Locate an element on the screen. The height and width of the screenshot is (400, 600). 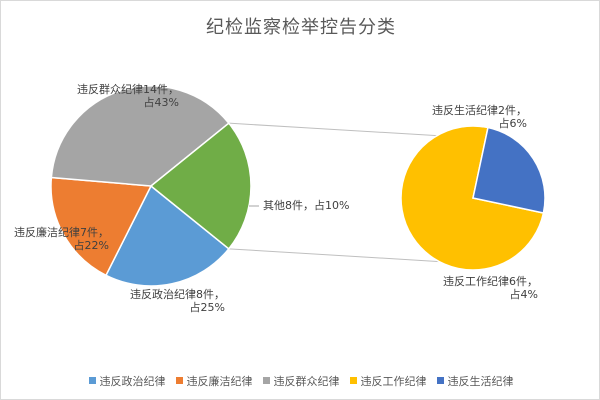
legend: 违反政治纪律 违反廉洁纪律 违反群众纪律 违反工作纪律 违反生活纪律 is located at coordinates (300, 381).